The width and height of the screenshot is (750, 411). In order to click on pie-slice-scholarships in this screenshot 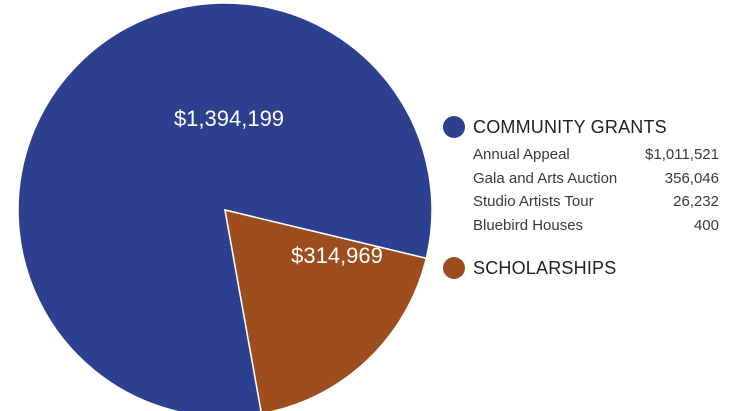, I will do `click(326, 310)`.